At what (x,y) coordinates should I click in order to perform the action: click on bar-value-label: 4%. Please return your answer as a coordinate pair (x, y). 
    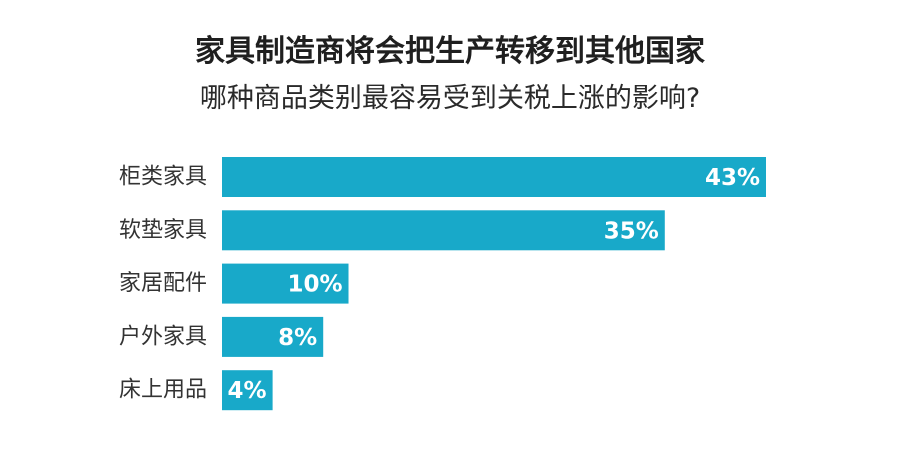
    Looking at the image, I should click on (247, 391).